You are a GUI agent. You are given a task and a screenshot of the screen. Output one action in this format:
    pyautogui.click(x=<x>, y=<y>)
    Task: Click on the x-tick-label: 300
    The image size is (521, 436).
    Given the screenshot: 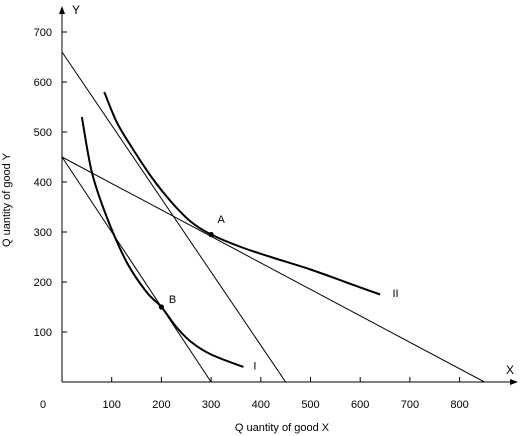 What is the action you would take?
    pyautogui.click(x=211, y=405)
    